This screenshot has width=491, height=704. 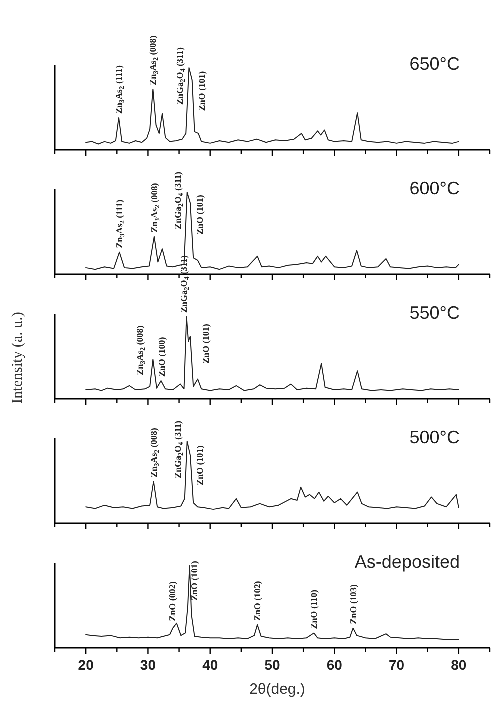 What do you see at coordinates (435, 64) in the screenshot?
I see `chart-title: 650°C` at bounding box center [435, 64].